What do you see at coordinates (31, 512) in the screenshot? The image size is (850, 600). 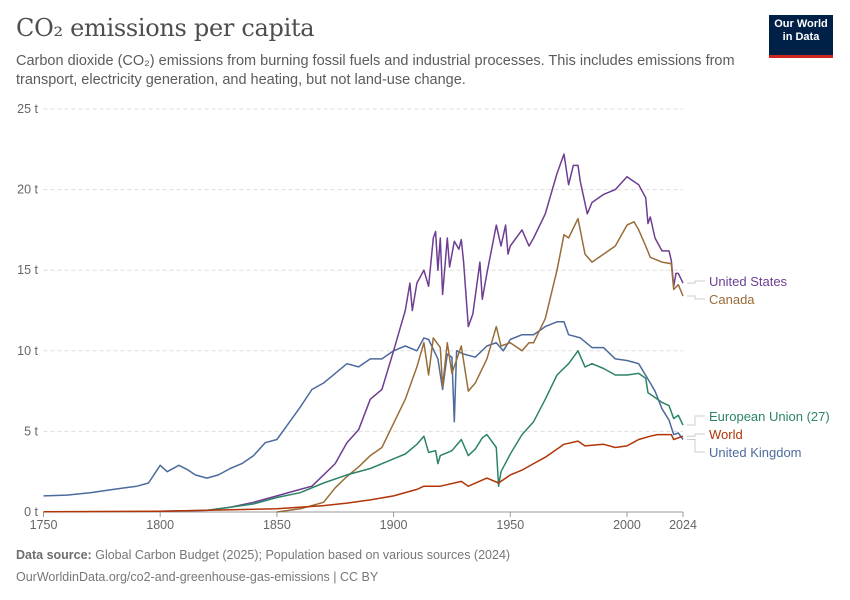 I see `y-tick-label: 0 t` at bounding box center [31, 512].